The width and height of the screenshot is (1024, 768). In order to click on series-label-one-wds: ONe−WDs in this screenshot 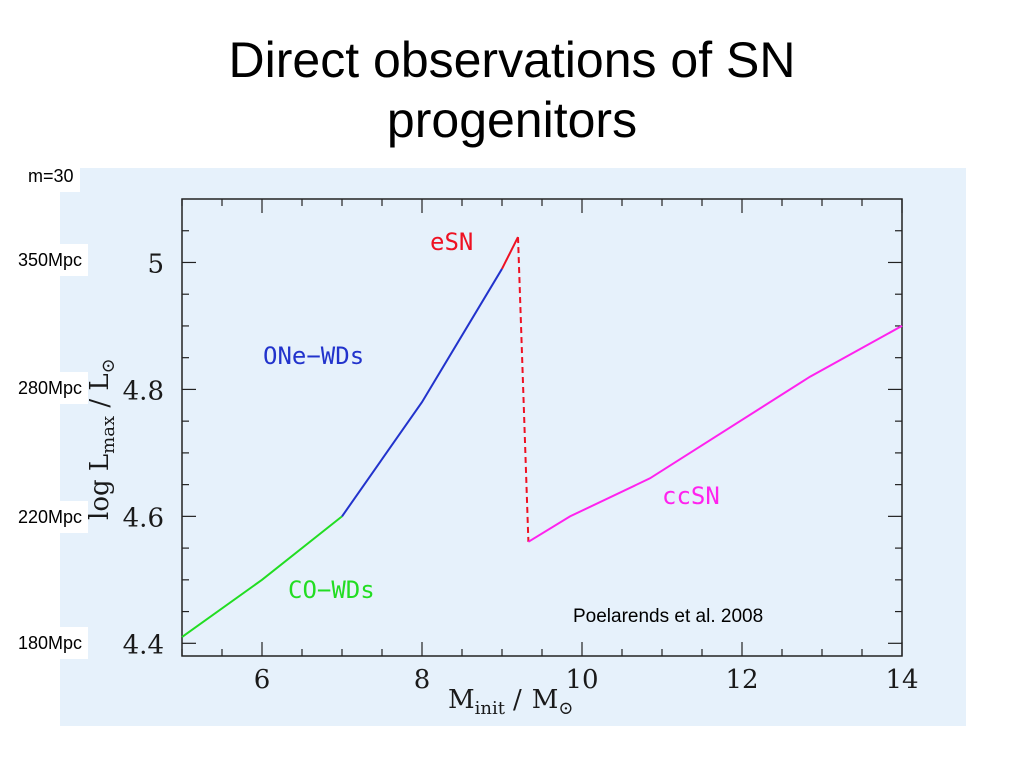, I will do `click(313, 356)`.